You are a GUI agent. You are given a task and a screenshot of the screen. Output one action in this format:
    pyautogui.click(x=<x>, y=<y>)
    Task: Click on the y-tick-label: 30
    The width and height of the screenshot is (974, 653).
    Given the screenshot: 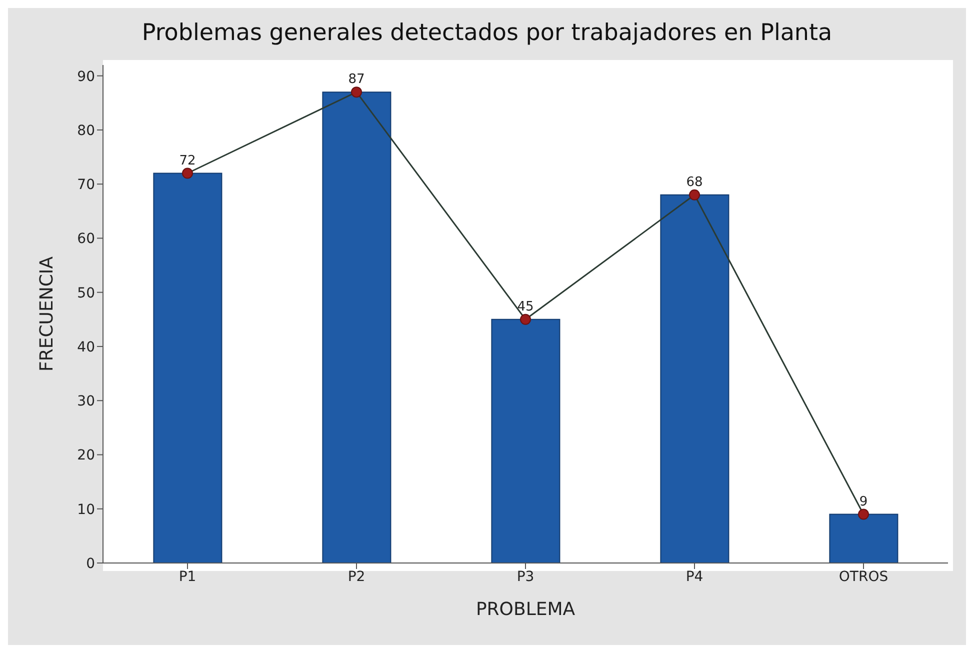 What is the action you would take?
    pyautogui.click(x=86, y=402)
    